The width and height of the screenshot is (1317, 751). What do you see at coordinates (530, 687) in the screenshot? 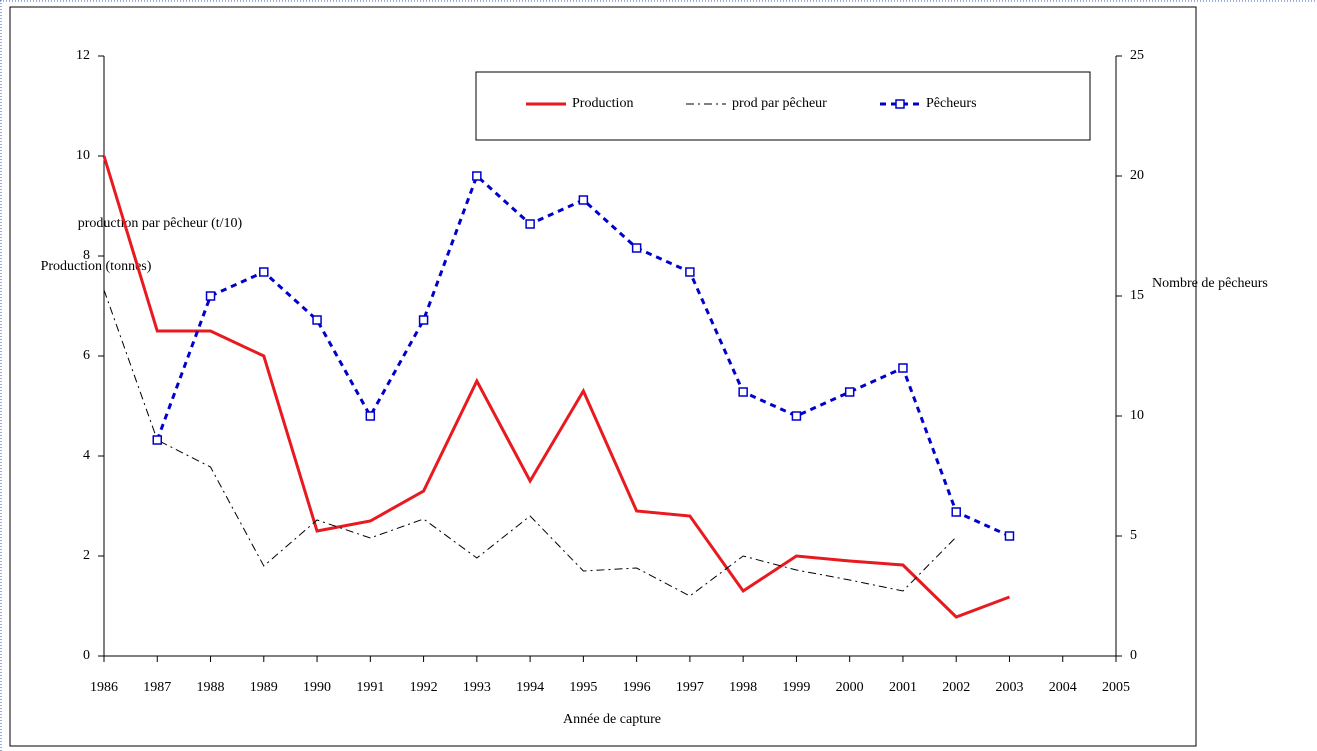
I see `x-tick-label: 1994` at bounding box center [530, 687].